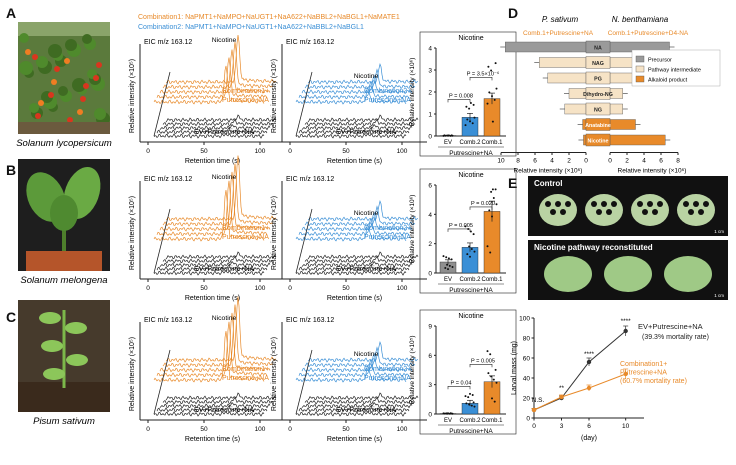 The height and width of the screenshot is (465, 736). What do you see at coordinates (589, 426) in the screenshot?
I see `e-x-tick-label: 6` at bounding box center [589, 426].